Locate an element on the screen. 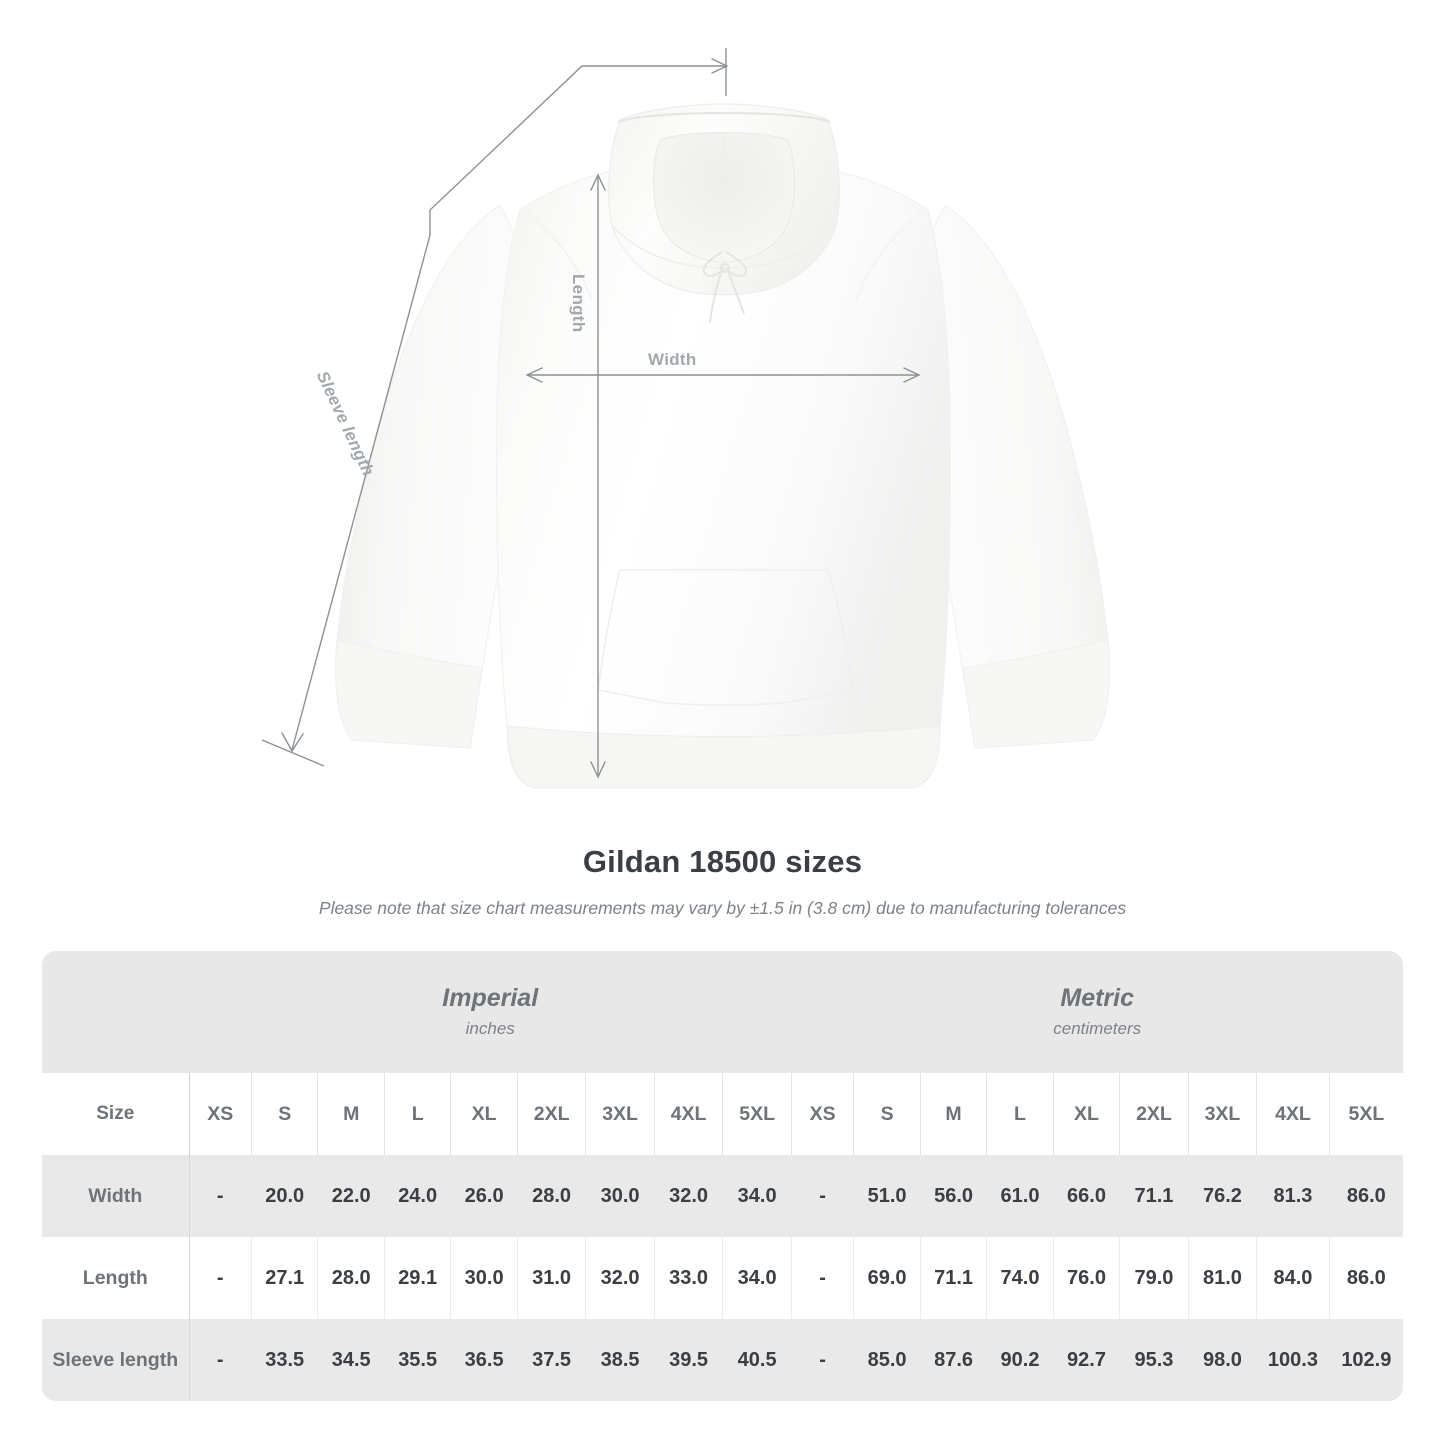 Image resolution: width=1445 pixels, height=1445 pixels. cell-width-imp-1: 20.0 is located at coordinates (285, 1196).